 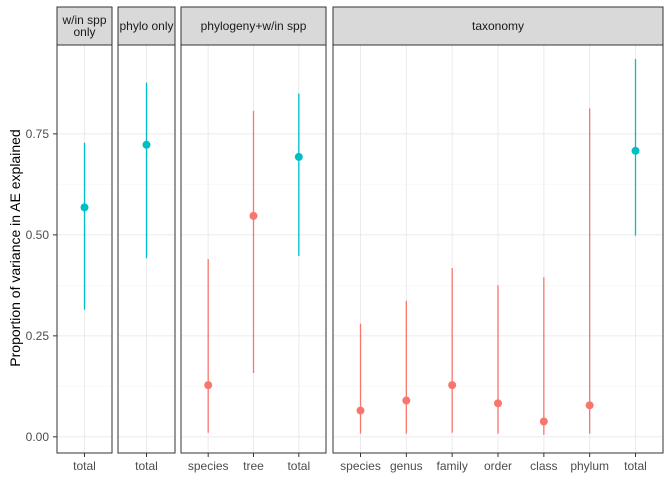 What do you see at coordinates (498, 466) in the screenshot?
I see `x-tick-label: order` at bounding box center [498, 466].